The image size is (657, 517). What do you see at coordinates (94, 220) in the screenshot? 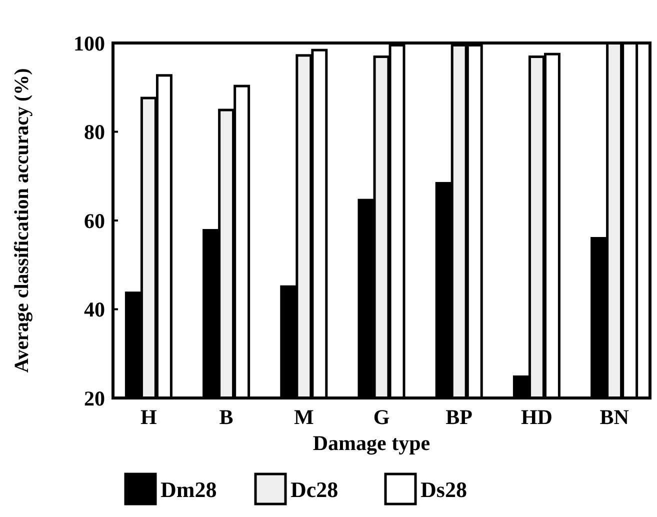
I see `y-tick-label: 60` at bounding box center [94, 220].